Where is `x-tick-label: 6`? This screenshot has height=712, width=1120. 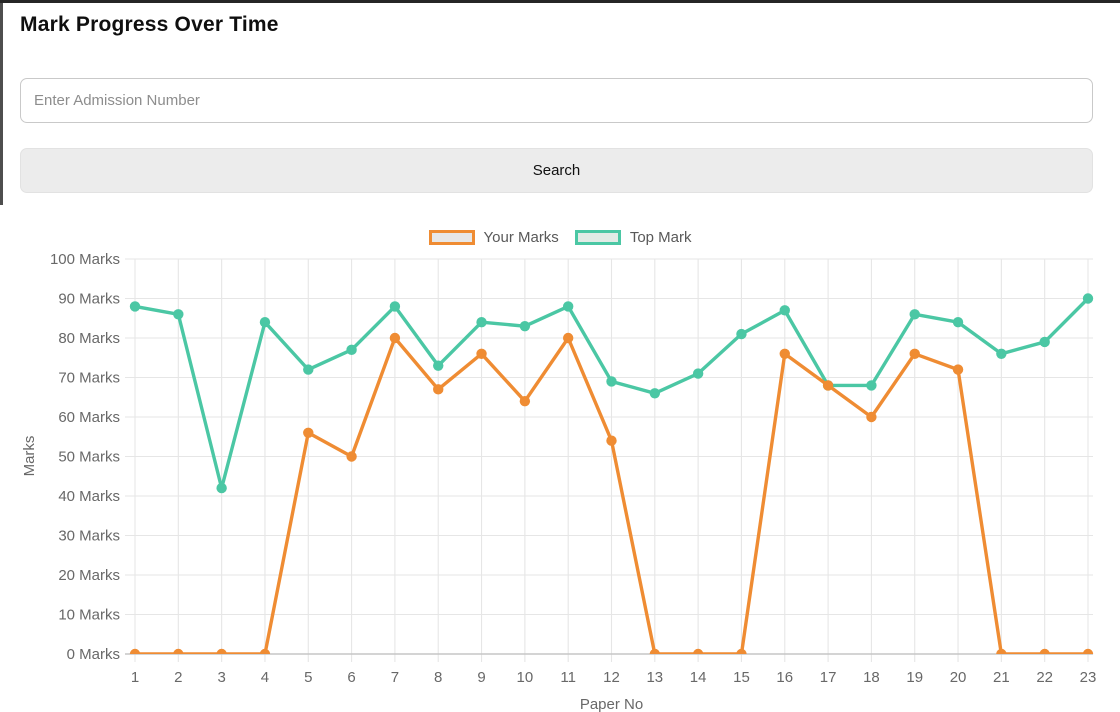
x-tick-label: 6 is located at coordinates (351, 677).